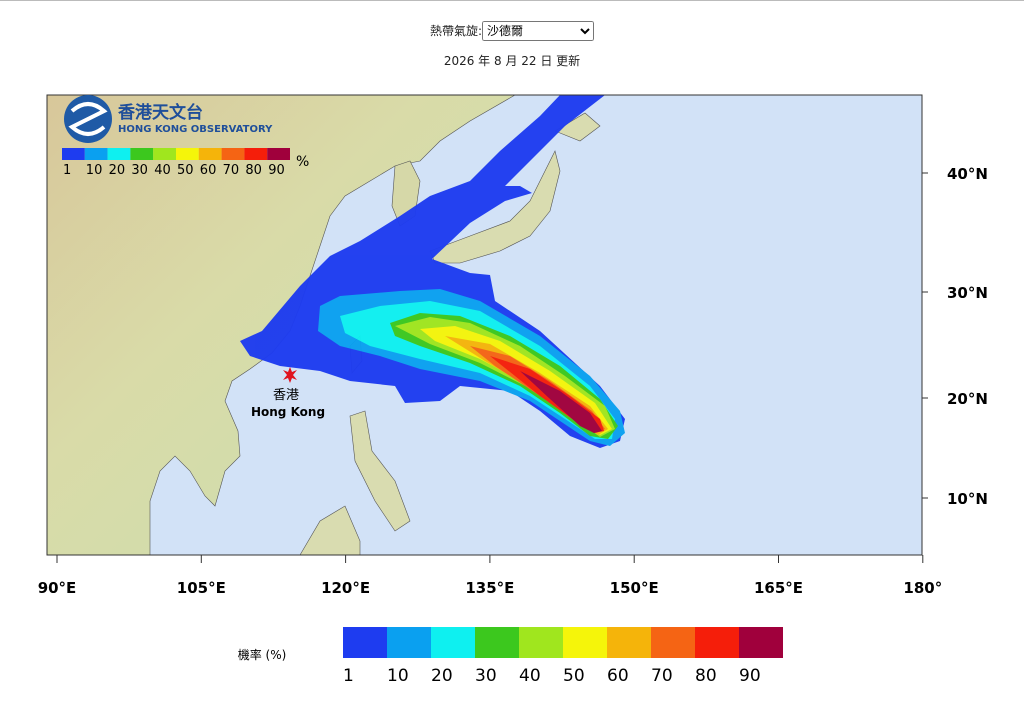  What do you see at coordinates (634, 588) in the screenshot?
I see `lon-label: 150°E` at bounding box center [634, 588].